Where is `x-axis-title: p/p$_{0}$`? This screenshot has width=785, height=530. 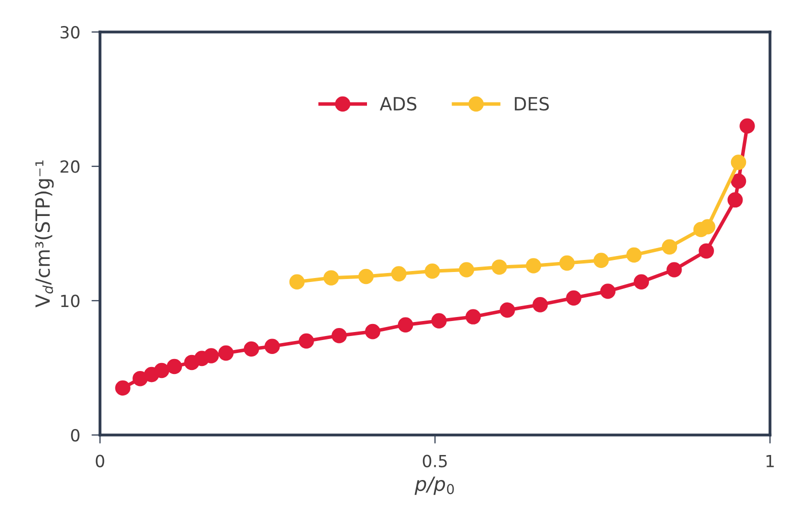
x-axis-title: p/p$_{0}$ is located at coordinates (434, 485).